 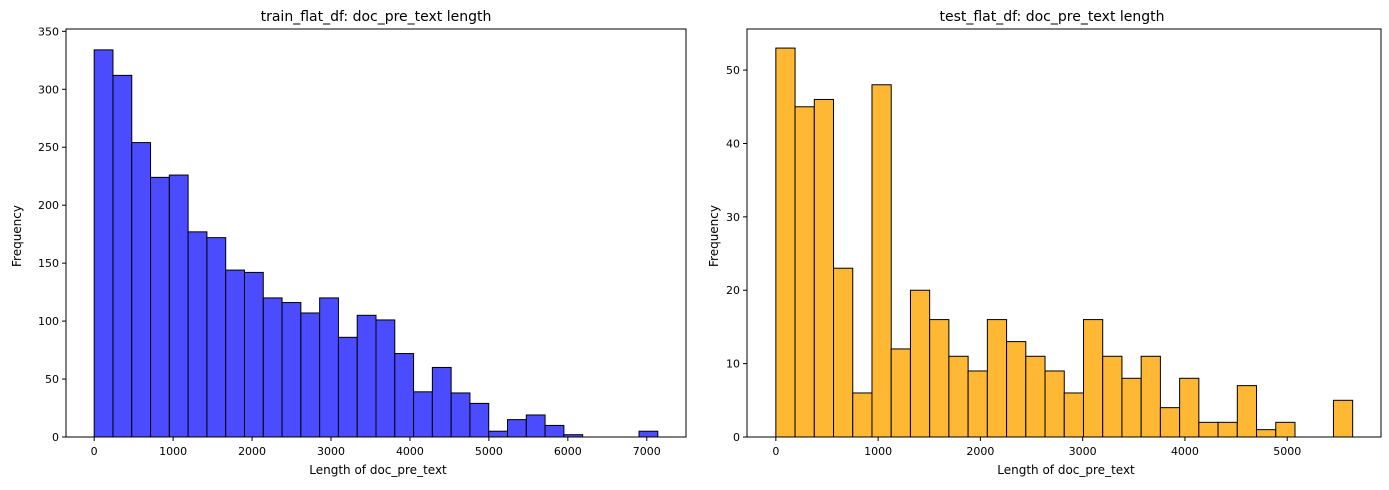 What do you see at coordinates (733, 217) in the screenshot?
I see `right-y-tick-label: 30` at bounding box center [733, 217].